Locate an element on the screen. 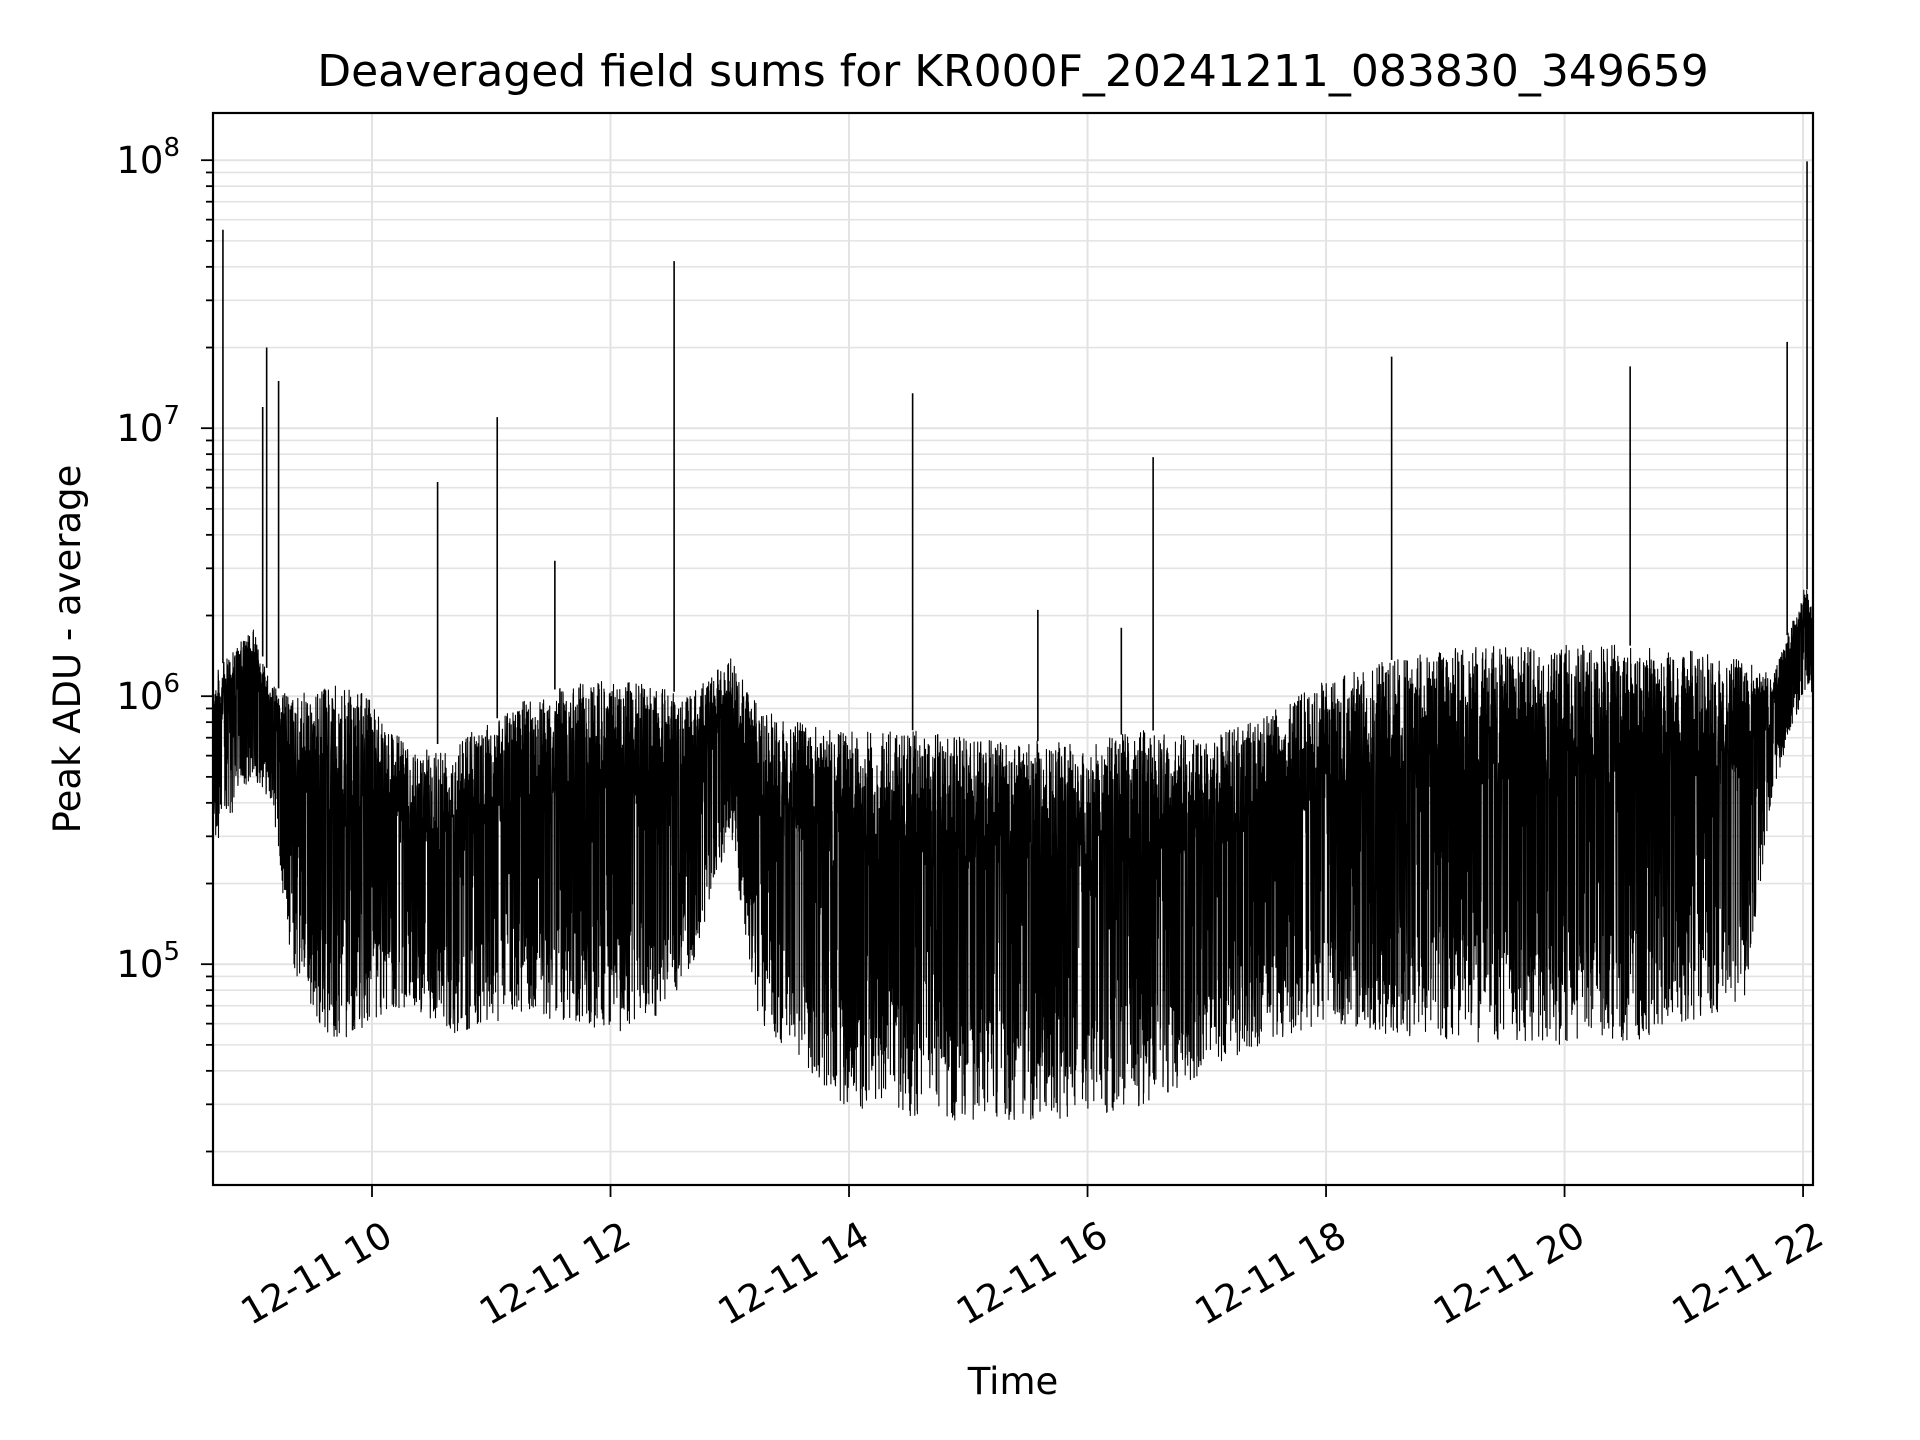 The width and height of the screenshot is (1920, 1440). y-tick-exponent: 5 is located at coordinates (171, 952).